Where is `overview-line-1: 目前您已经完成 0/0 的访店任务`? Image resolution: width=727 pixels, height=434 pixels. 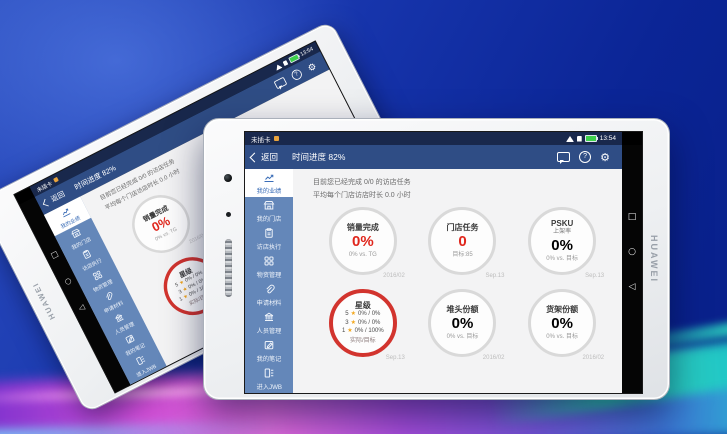
overview-line-1: 目前您已经完成 0/0 的访店任务 is located at coordinates (362, 182).